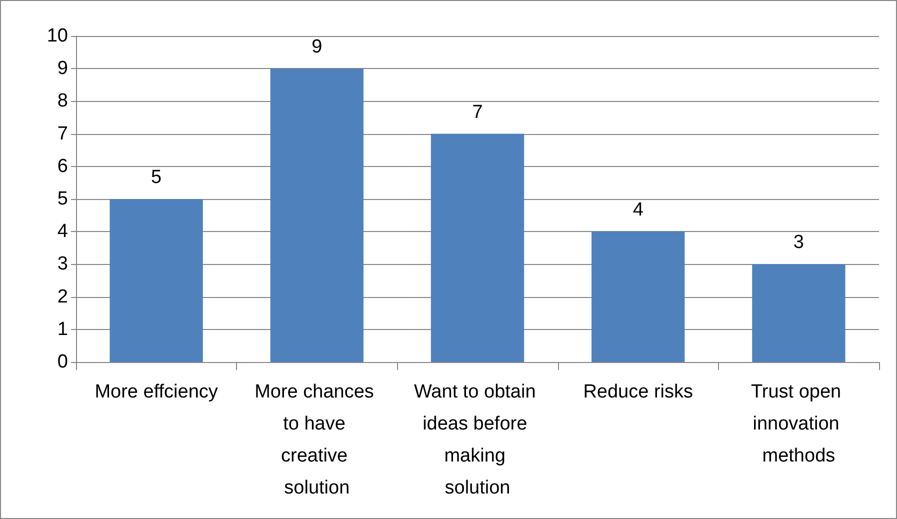  I want to click on x-tick-label: More chances to have creative solution, so click(317, 440).